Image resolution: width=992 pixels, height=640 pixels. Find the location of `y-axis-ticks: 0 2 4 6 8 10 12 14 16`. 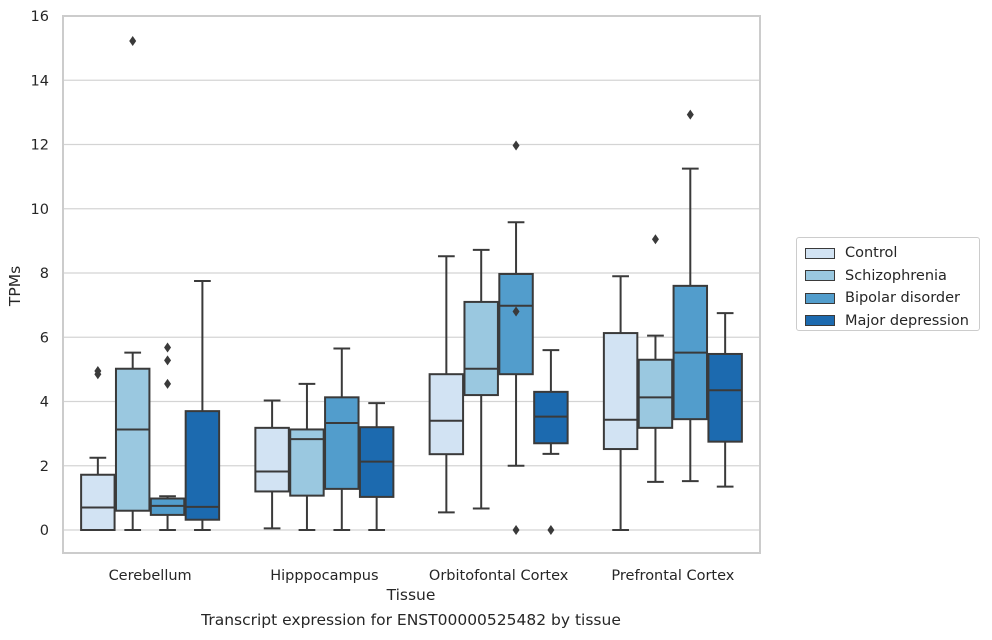

y-axis-ticks: 0 2 4 6 8 10 12 14 16 is located at coordinates (40, 274).